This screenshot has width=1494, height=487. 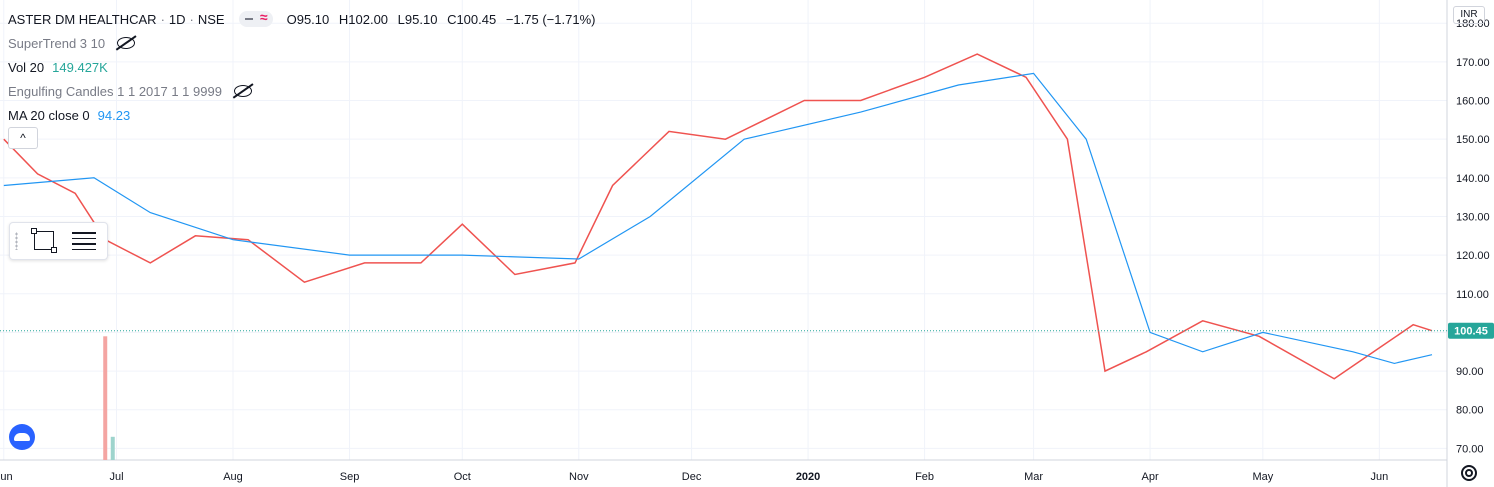 What do you see at coordinates (417, 19) in the screenshot?
I see `low-value: L95.10` at bounding box center [417, 19].